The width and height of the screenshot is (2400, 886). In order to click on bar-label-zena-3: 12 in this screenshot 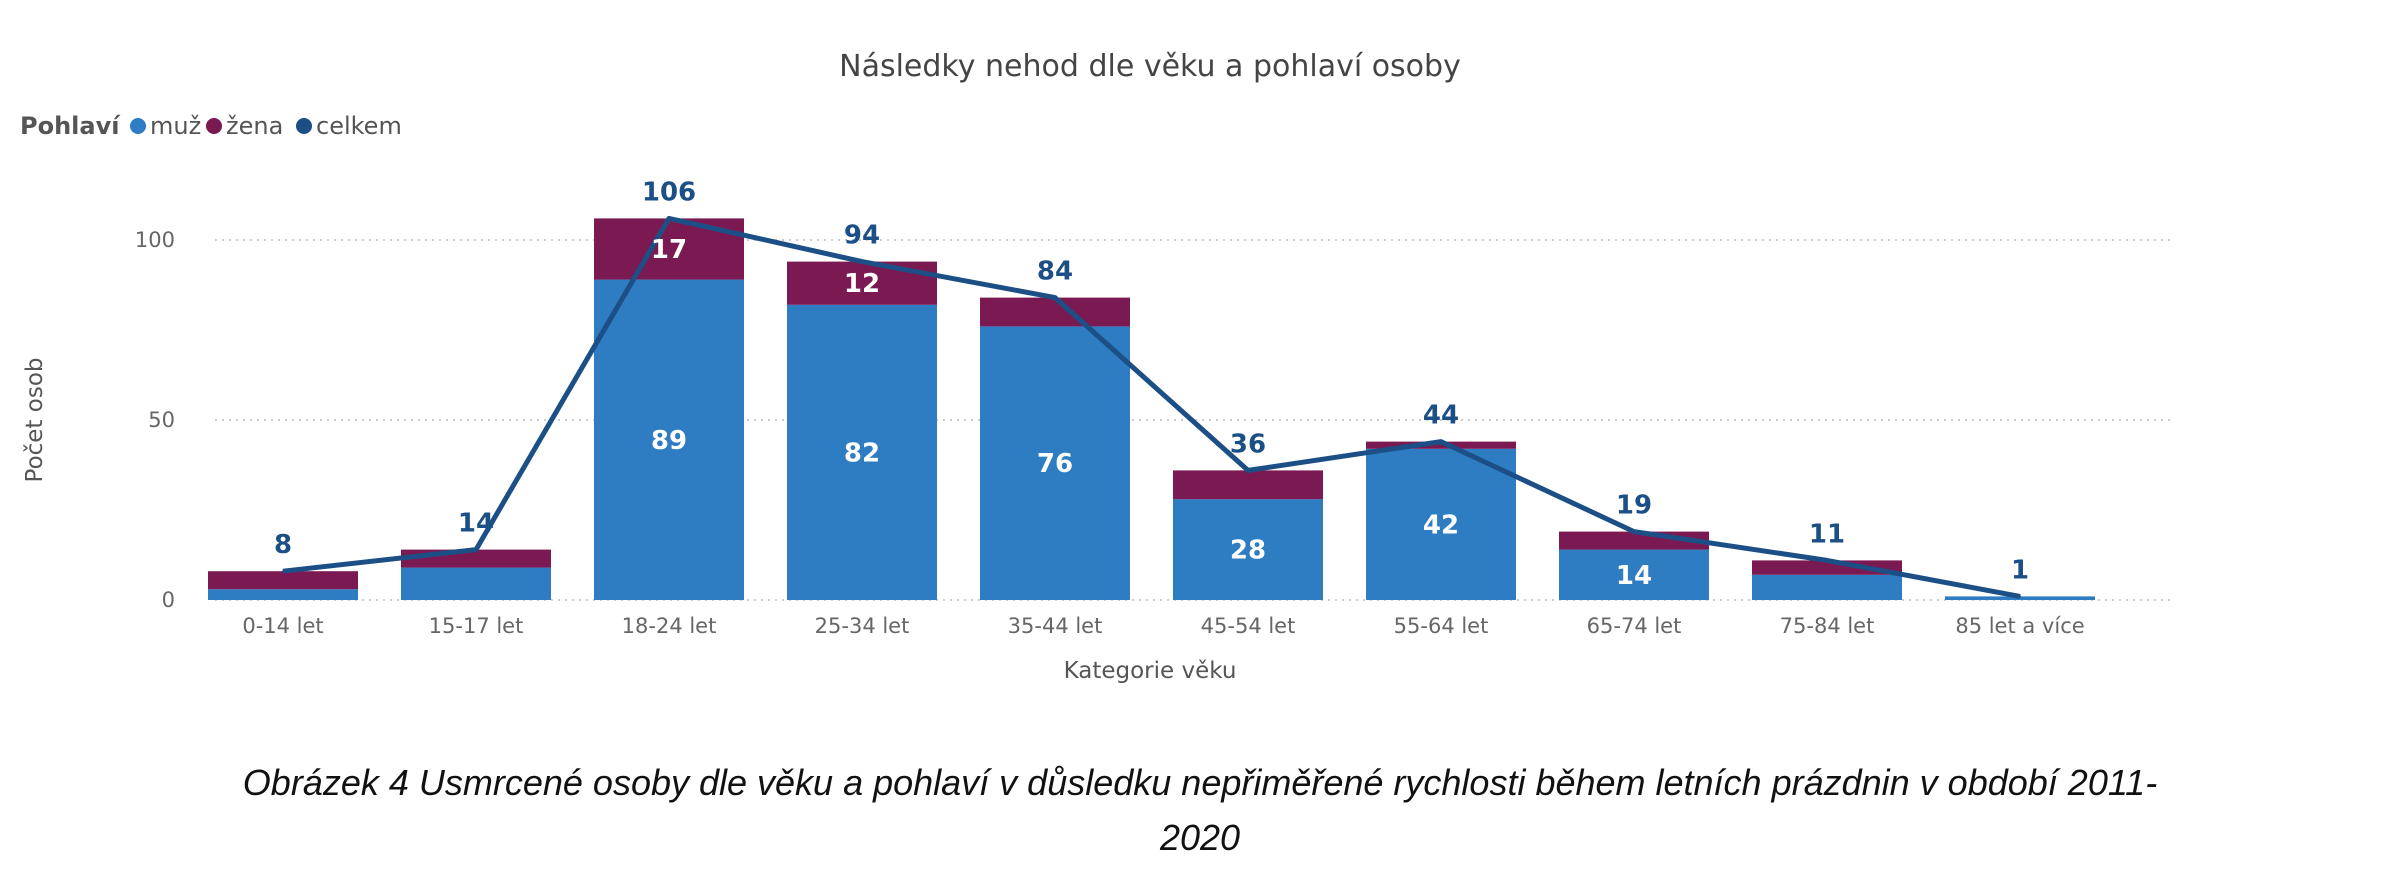, I will do `click(862, 284)`.